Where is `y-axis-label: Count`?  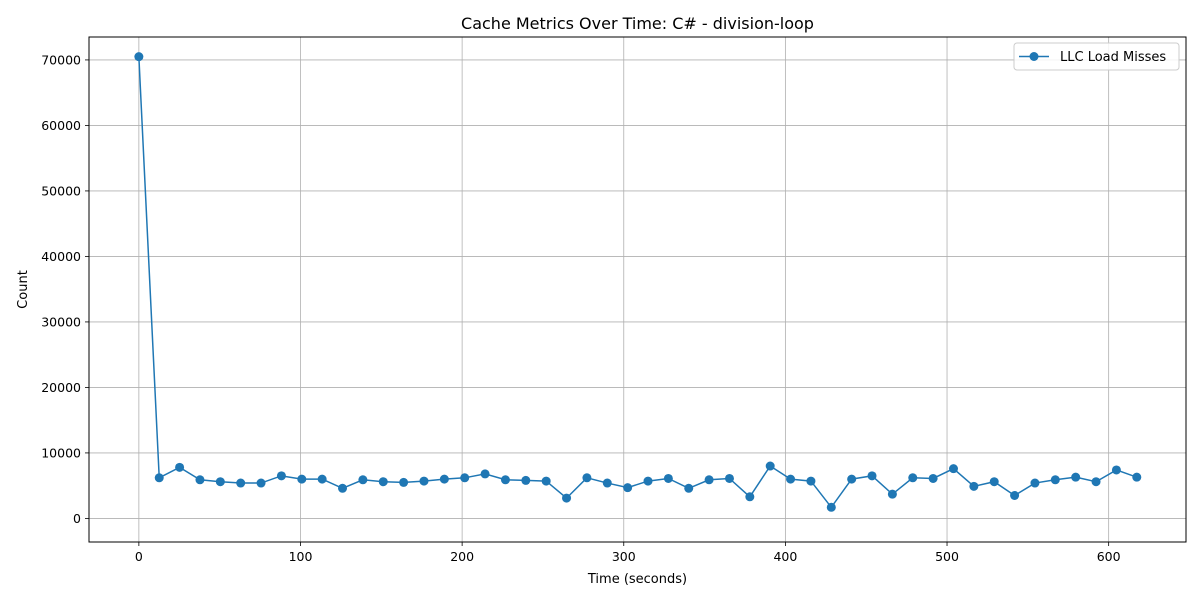 y-axis-label: Count is located at coordinates (23, 289).